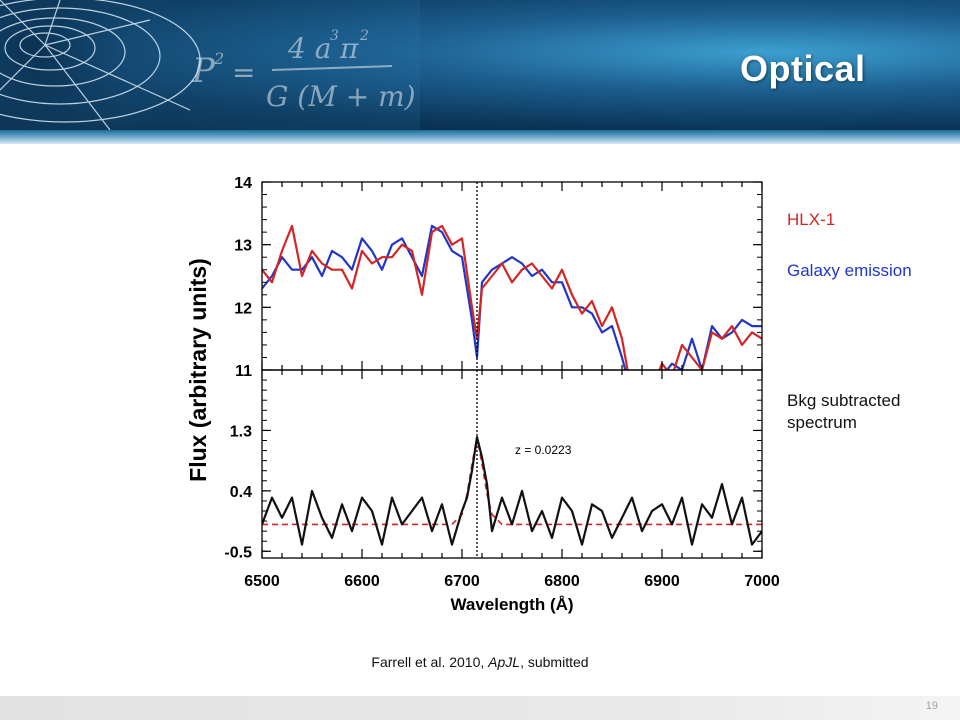 The width and height of the screenshot is (960, 720). I want to click on formula-p: P, so click(203, 71).